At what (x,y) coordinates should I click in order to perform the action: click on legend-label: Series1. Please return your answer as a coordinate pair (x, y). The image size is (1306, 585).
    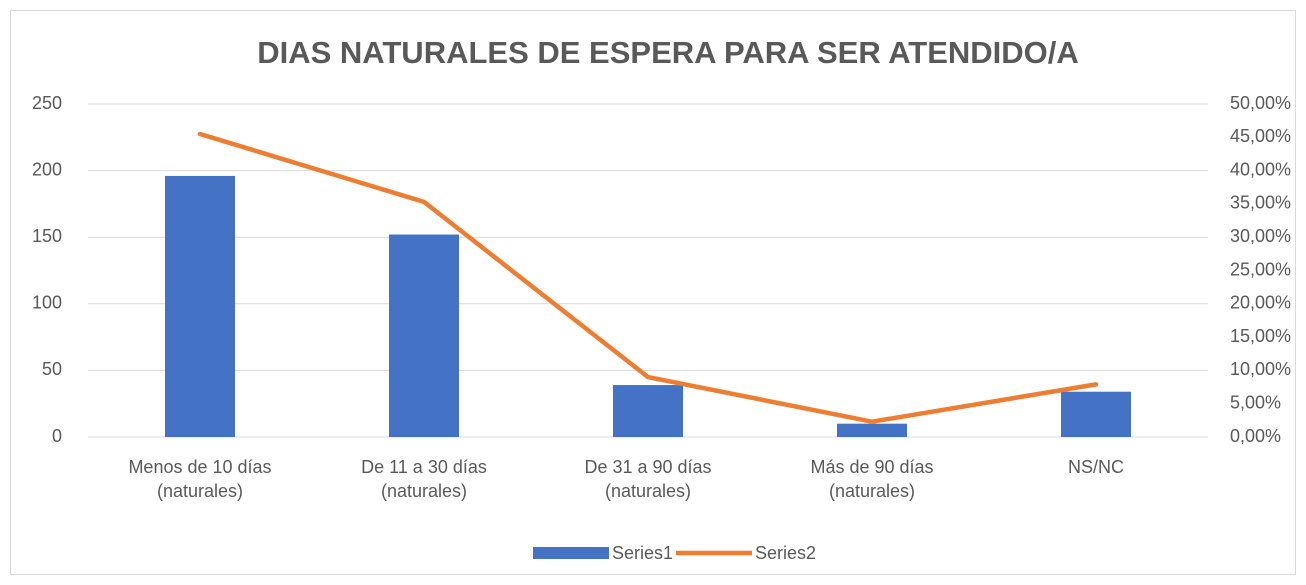
    Looking at the image, I should click on (642, 553).